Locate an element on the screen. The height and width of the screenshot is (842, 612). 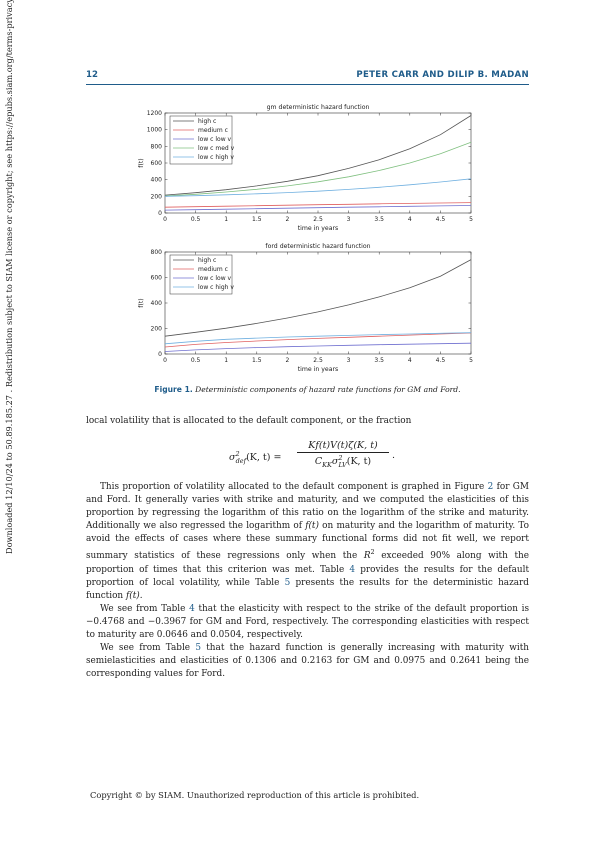
legend-entry: low c med v is located at coordinates (216, 148).